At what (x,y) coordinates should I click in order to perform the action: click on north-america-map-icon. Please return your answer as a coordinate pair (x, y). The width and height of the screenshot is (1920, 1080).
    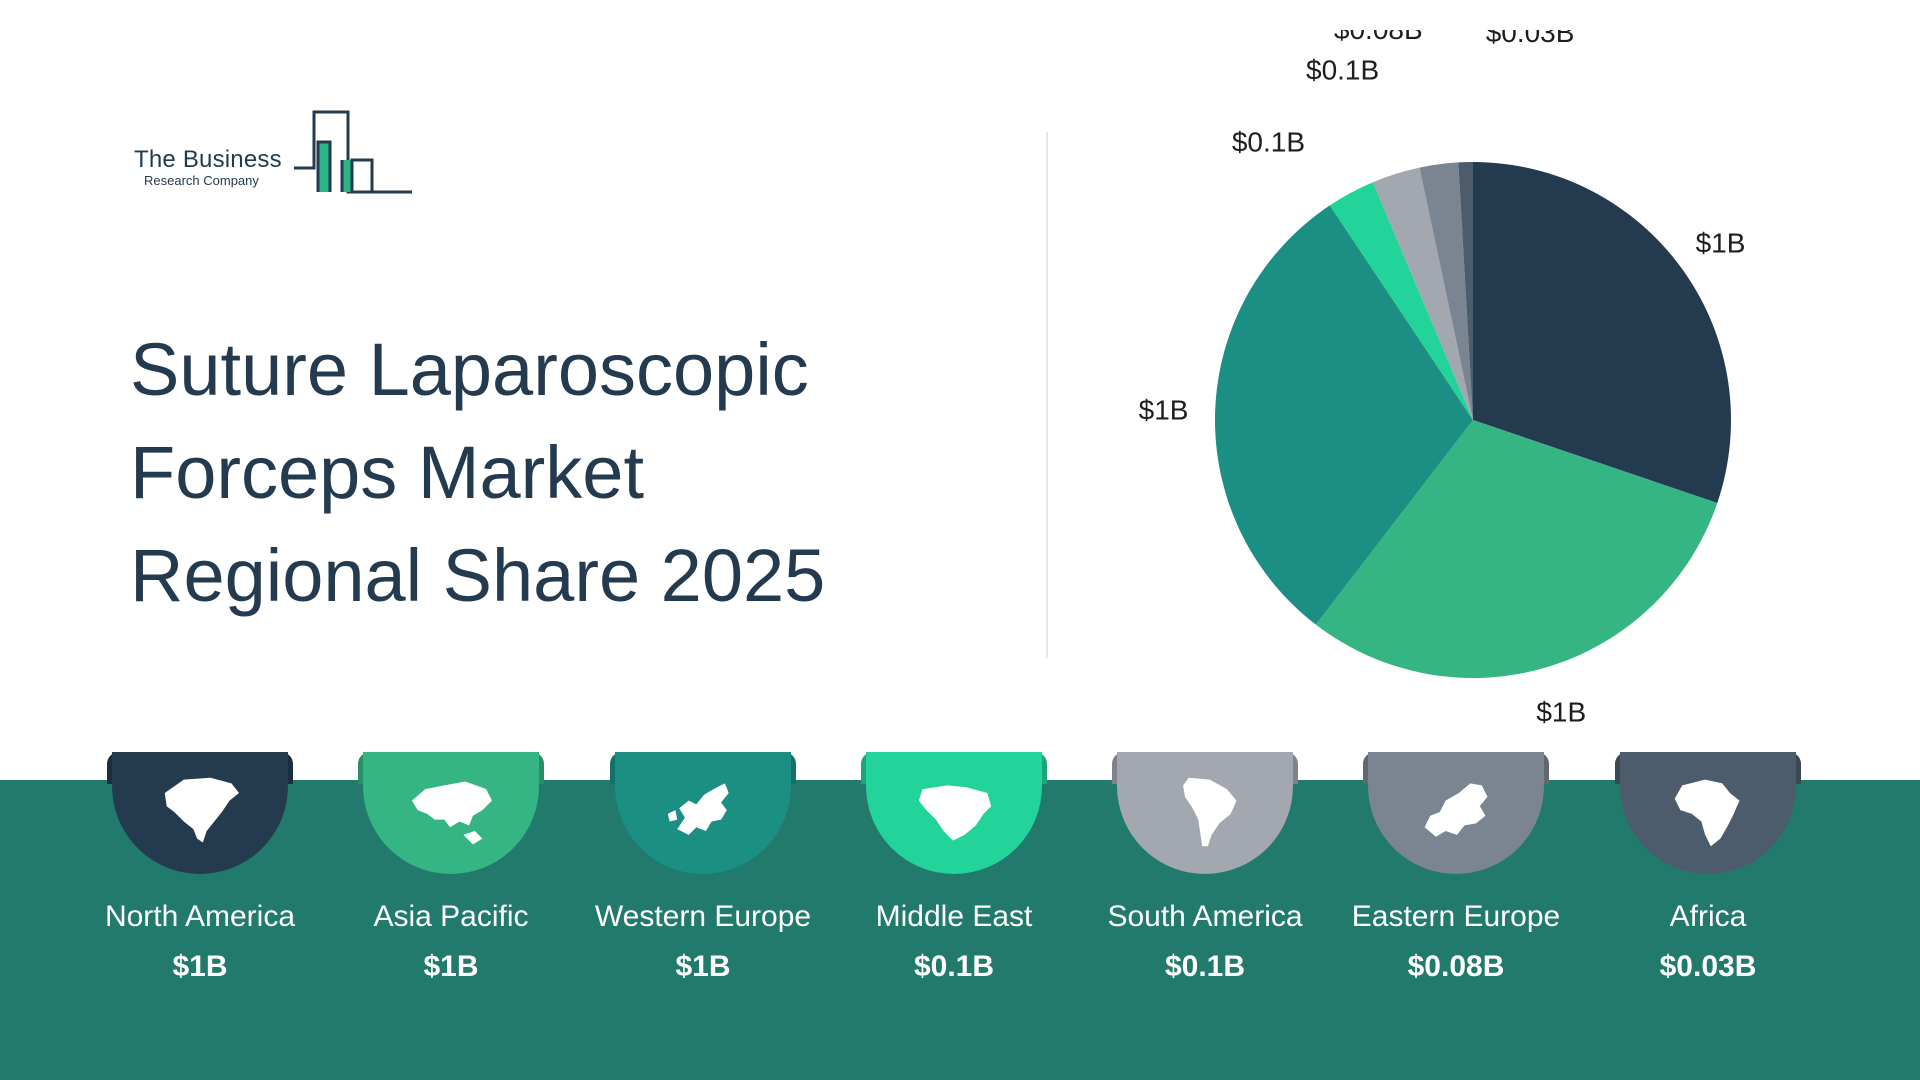
    Looking at the image, I should click on (200, 812).